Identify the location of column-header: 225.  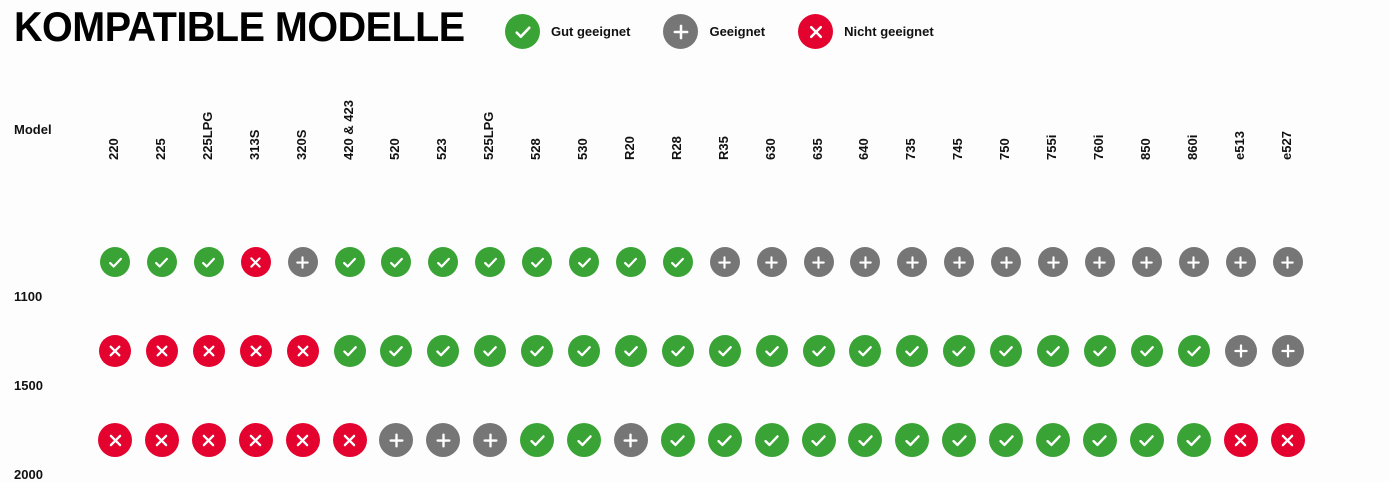
(160, 149).